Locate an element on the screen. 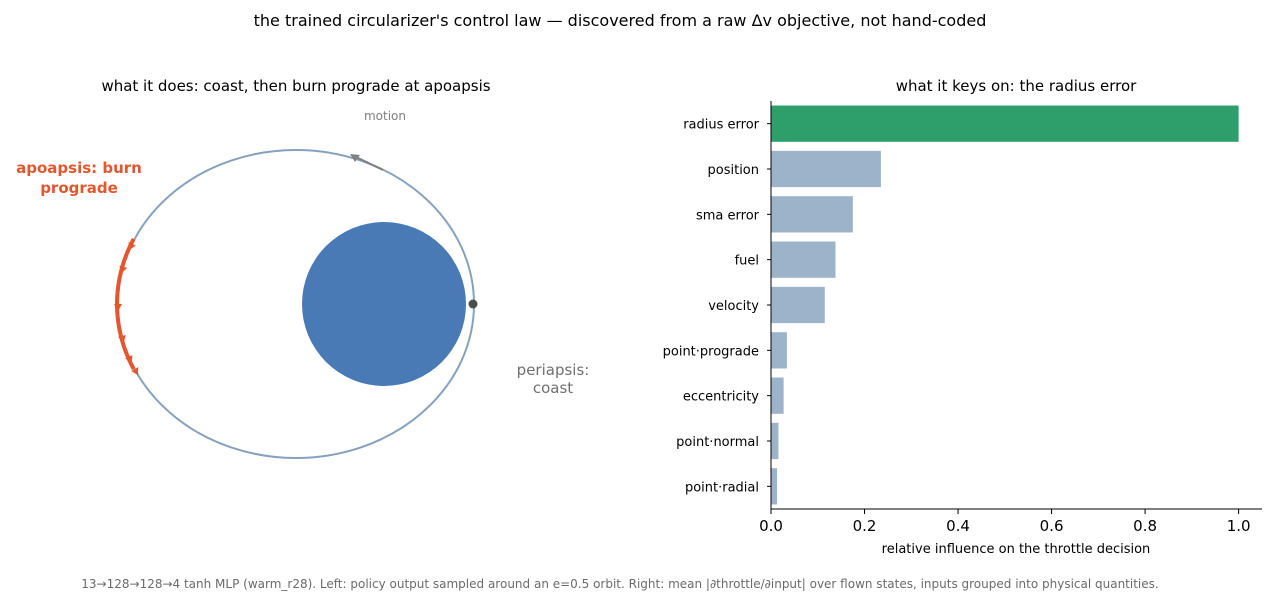 The image size is (1274, 603). category-label: point·radial is located at coordinates (722, 487).